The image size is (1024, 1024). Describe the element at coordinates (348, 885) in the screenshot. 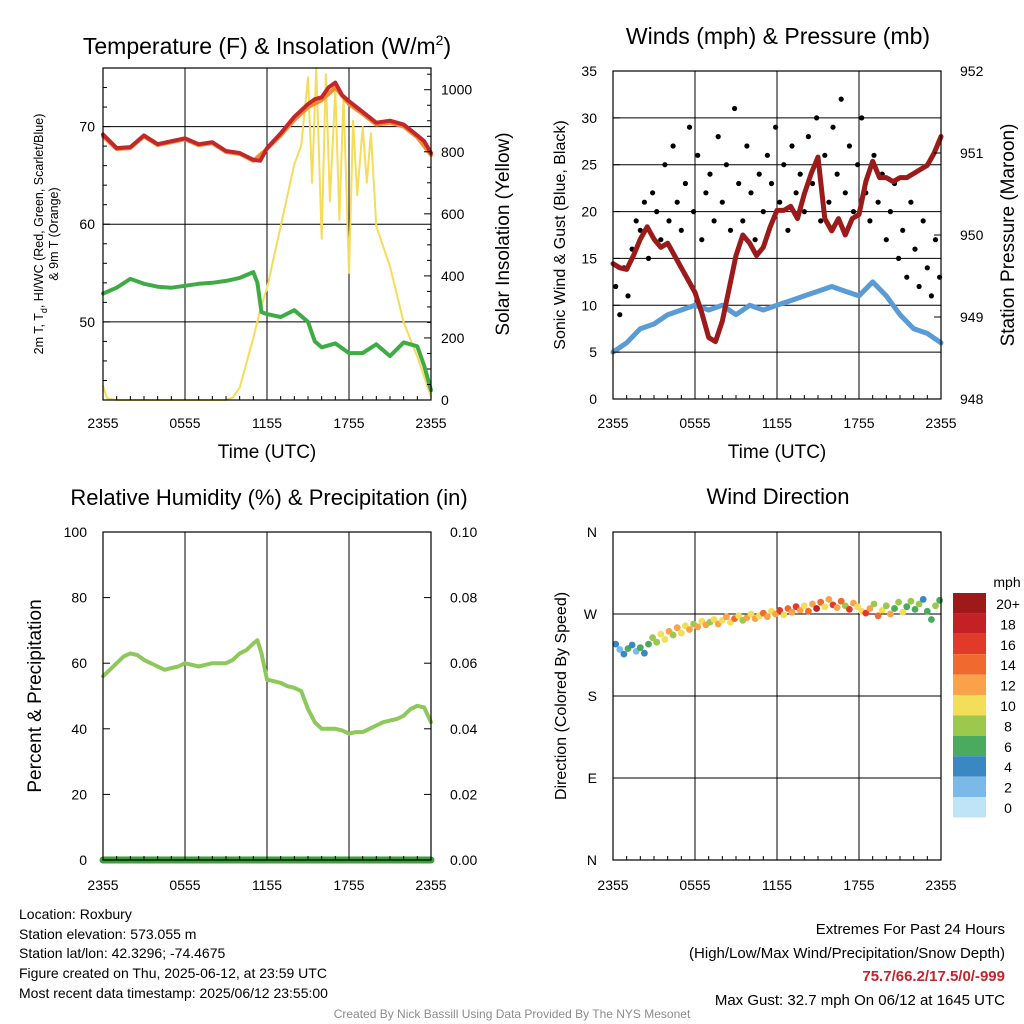

I see `rh-xtick-label: 1755` at that location.